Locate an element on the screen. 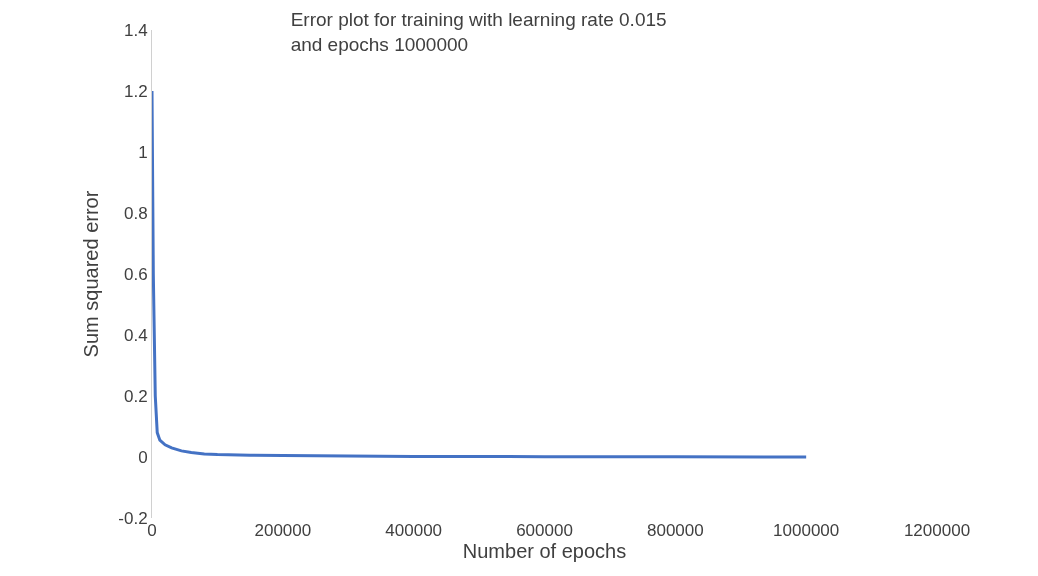 The height and width of the screenshot is (576, 1038). x-tick-label: 200000 is located at coordinates (283, 530).